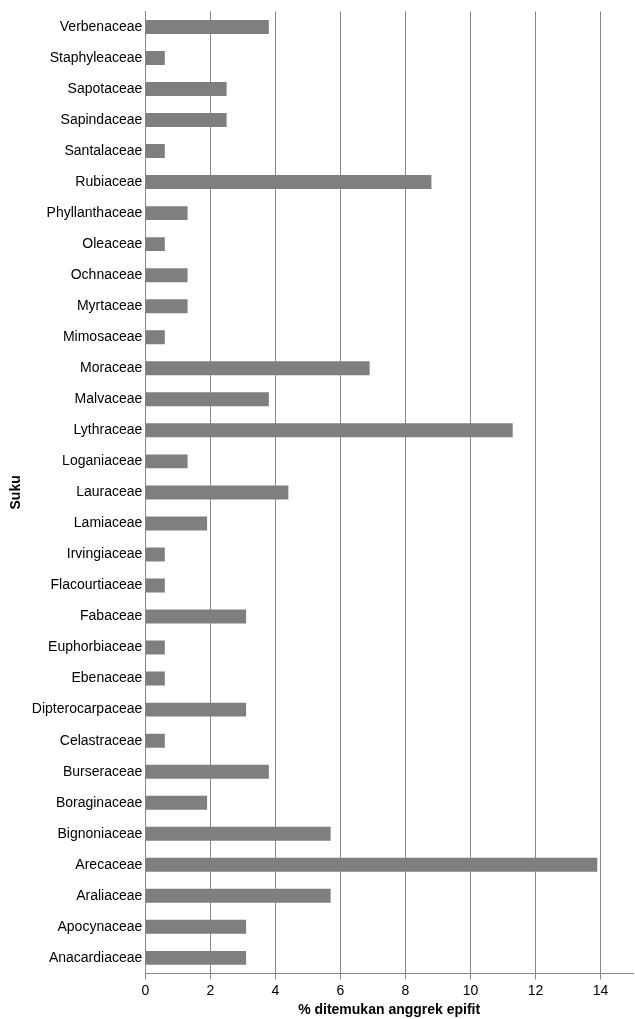 The height and width of the screenshot is (1019, 635). Describe the element at coordinates (102, 336) in the screenshot. I see `y-tick-label: Mimosaceae` at that location.